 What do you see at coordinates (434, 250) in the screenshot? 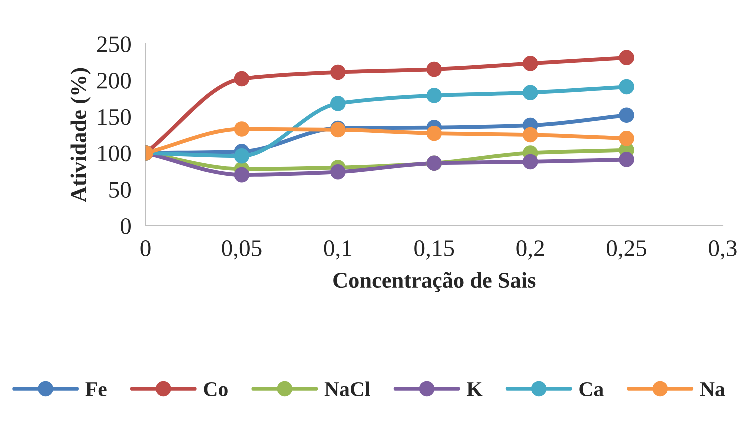
I see `x-tick-label: 0,15` at bounding box center [434, 250].